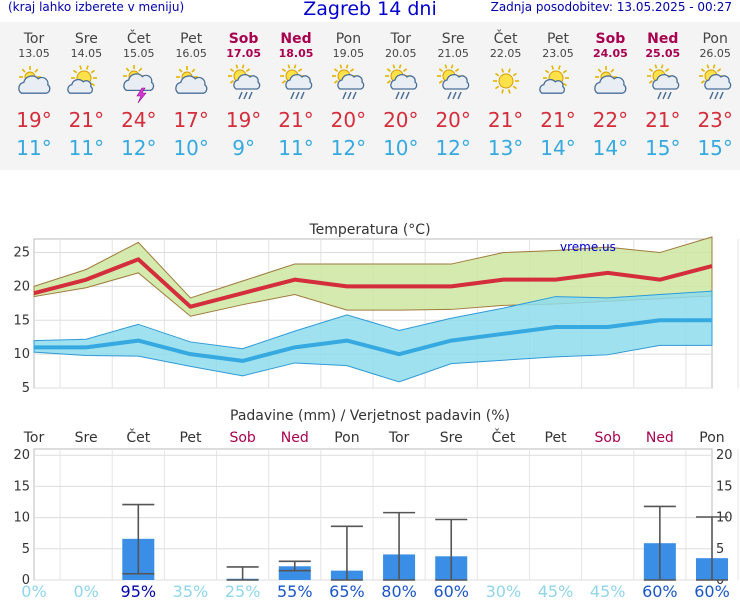 Image resolution: width=740 pixels, height=600 pixels. What do you see at coordinates (243, 591) in the screenshot?
I see `precip-probability: 25%` at bounding box center [243, 591].